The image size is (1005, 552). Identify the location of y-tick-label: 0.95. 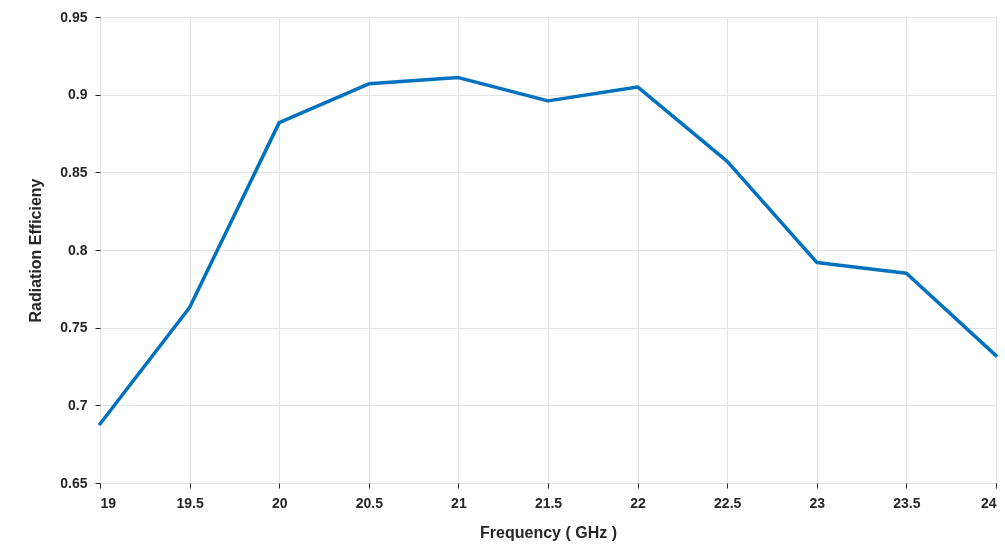
(74, 16).